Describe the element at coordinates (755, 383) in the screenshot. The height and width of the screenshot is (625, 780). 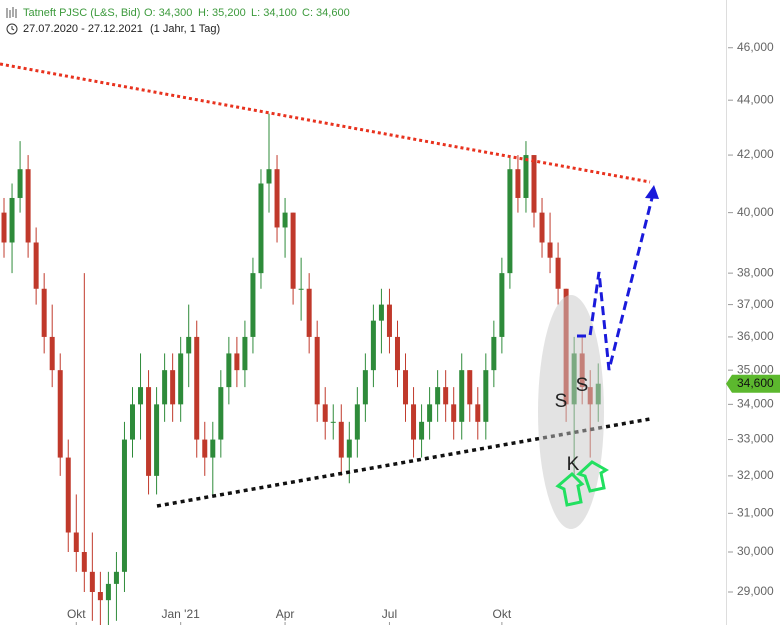
I see `last-price-label: 34,600` at that location.